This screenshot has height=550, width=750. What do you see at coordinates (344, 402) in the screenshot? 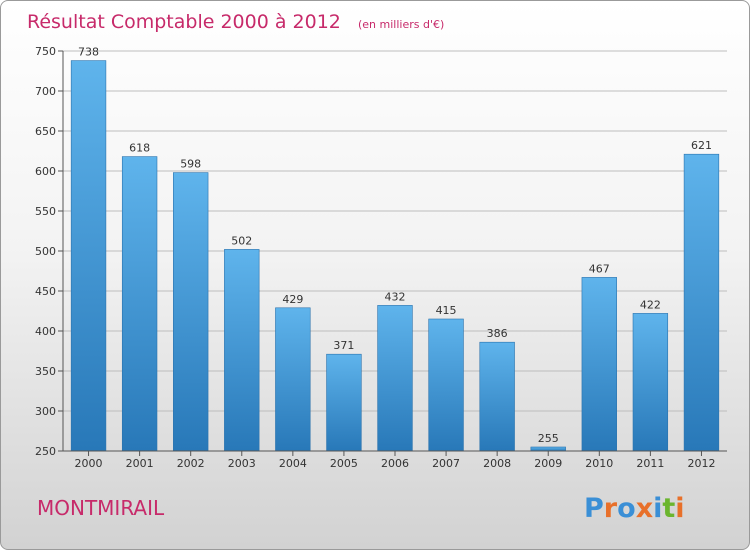
I see `bar-2005` at bounding box center [344, 402].